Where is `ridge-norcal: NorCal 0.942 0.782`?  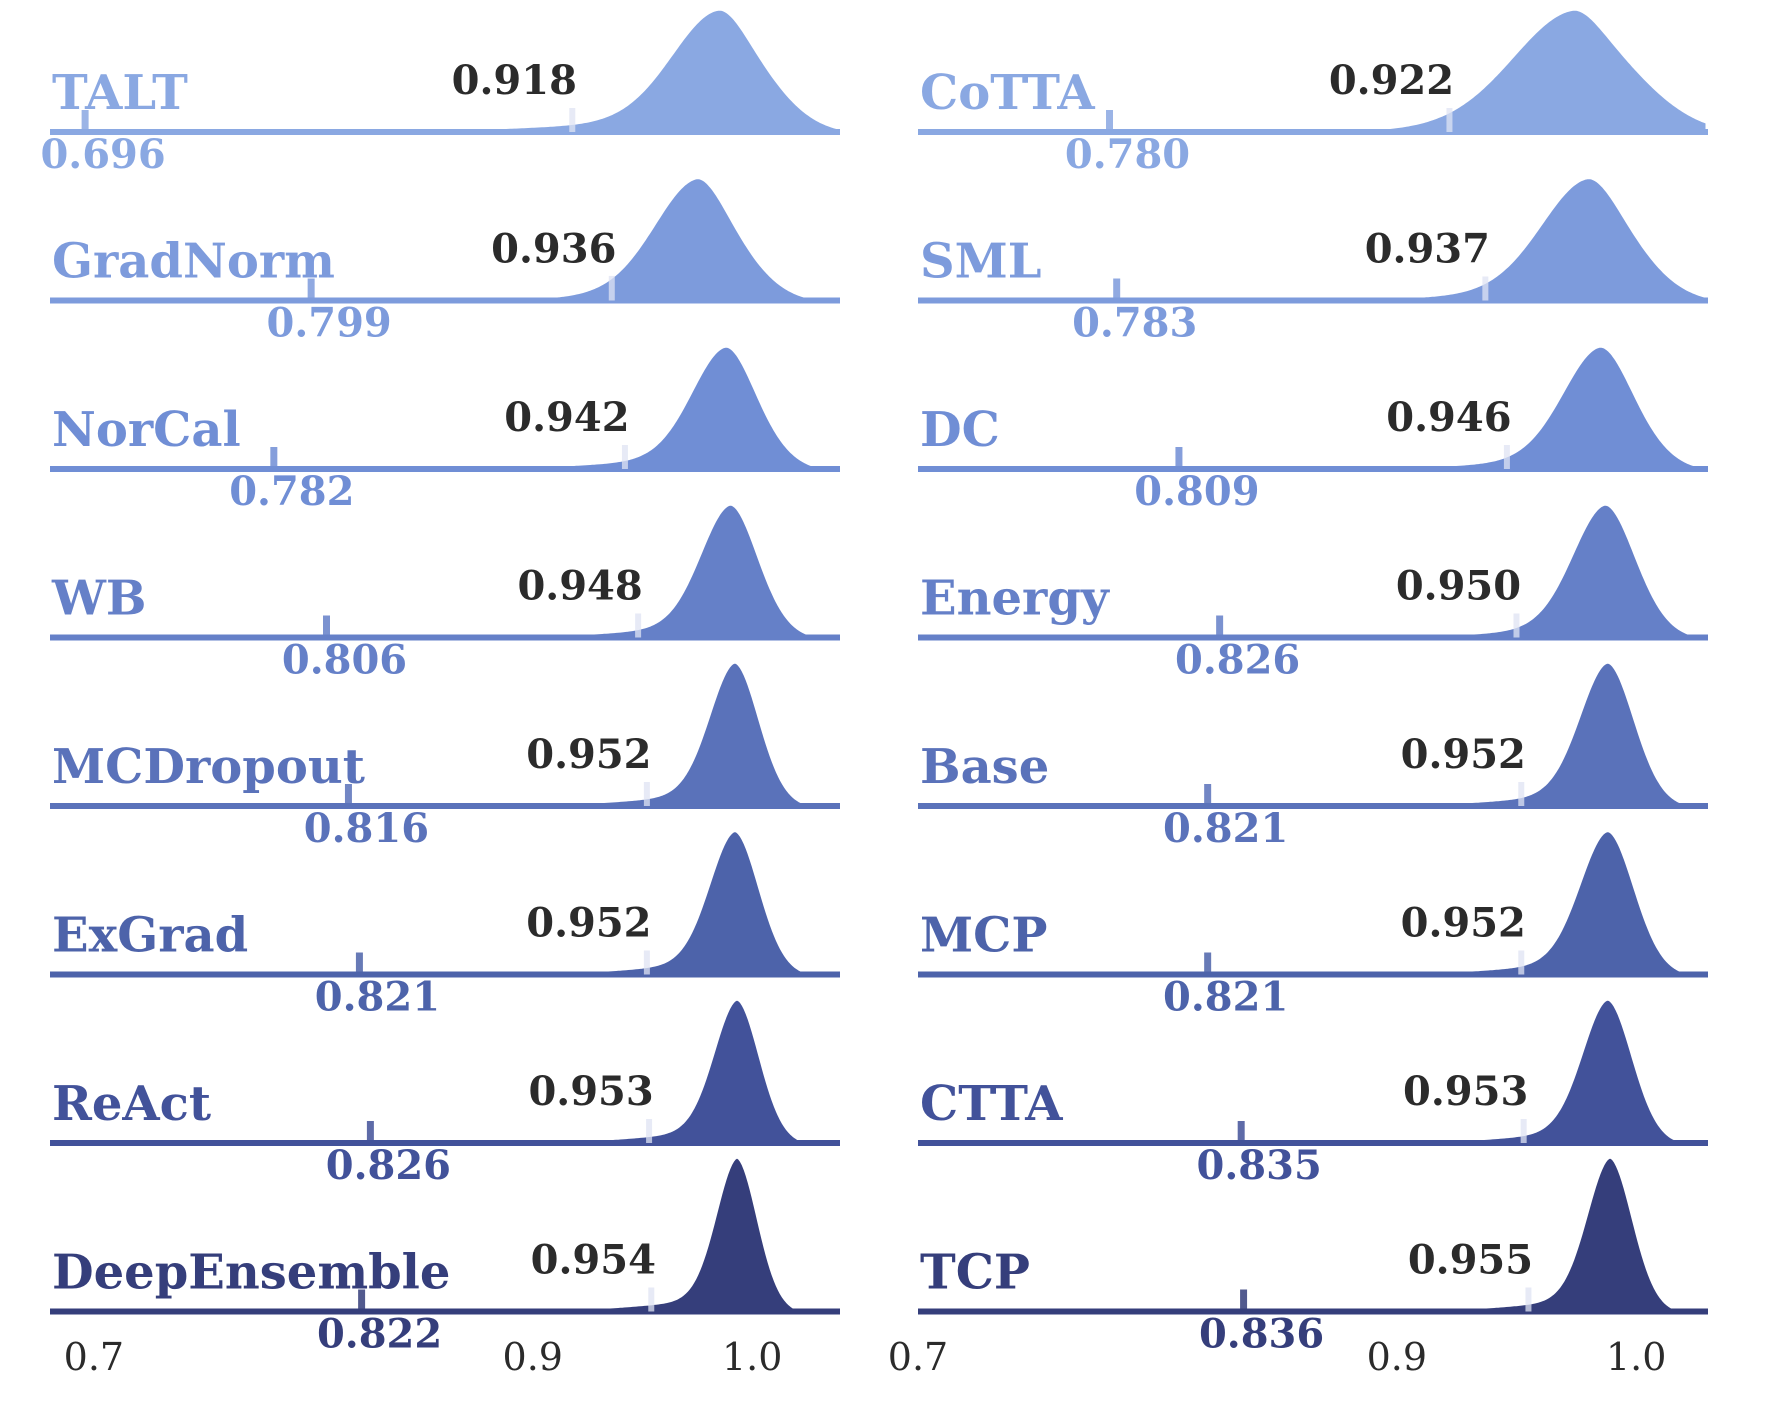 ridge-norcal: NorCal 0.942 0.782 is located at coordinates (445, 428).